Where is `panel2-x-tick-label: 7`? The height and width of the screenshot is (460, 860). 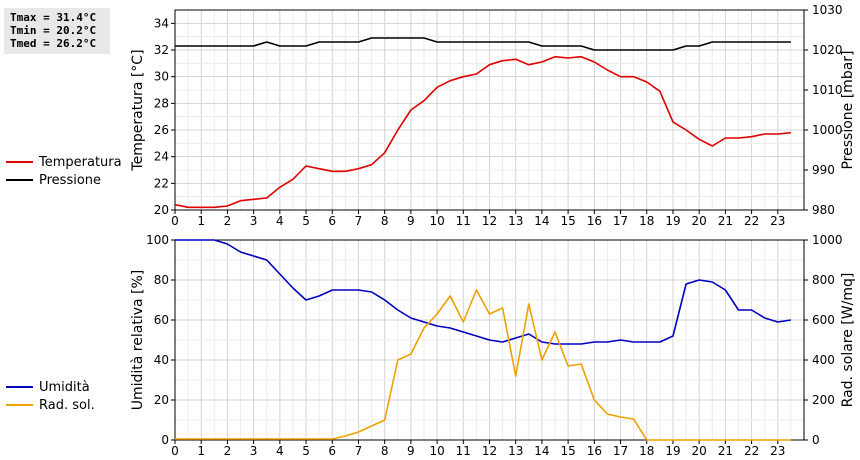 panel2-x-tick-label: 7 is located at coordinates (359, 451).